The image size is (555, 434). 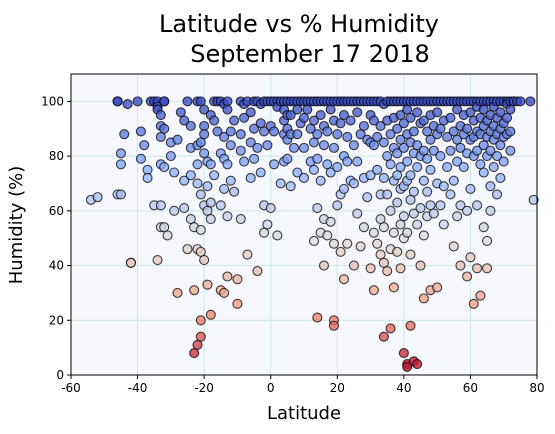 I want to click on y-axis-label: Humidity (%), so click(x=16, y=225).